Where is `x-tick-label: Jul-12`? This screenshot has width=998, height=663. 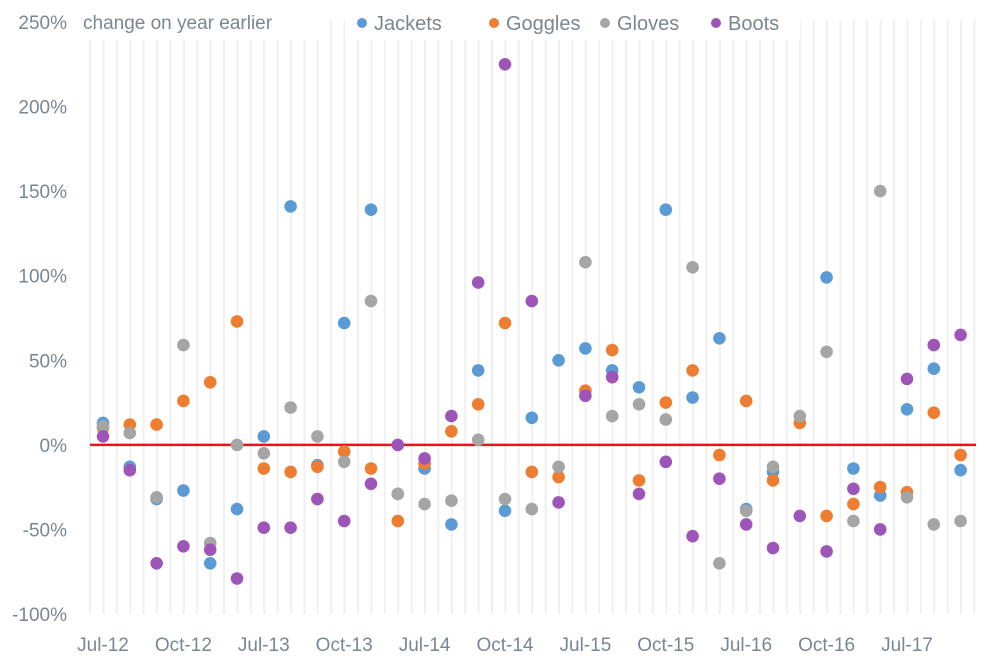
x-tick-label: Jul-12 is located at coordinates (103, 645).